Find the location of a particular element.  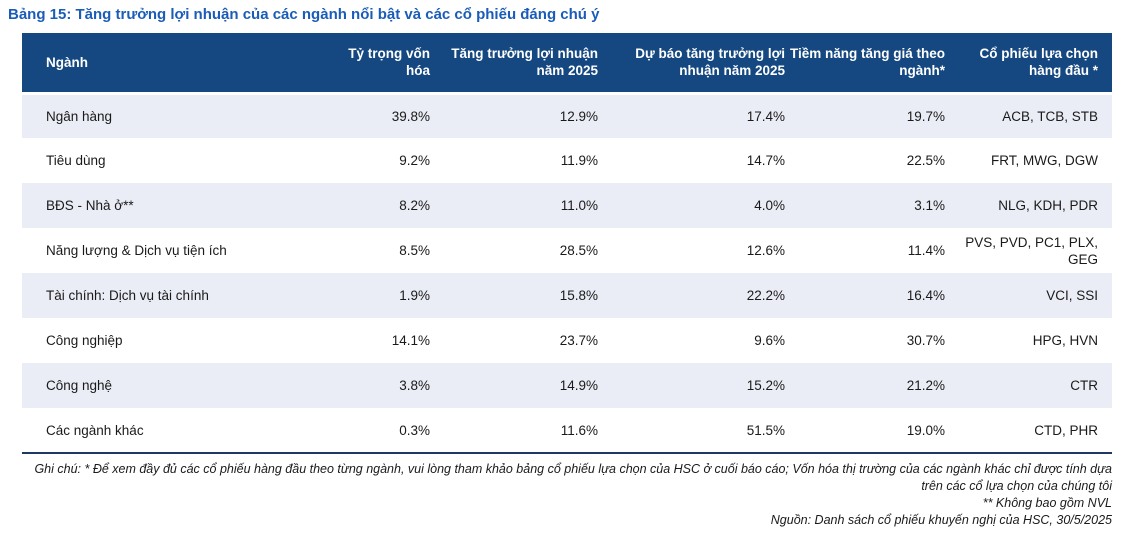

cell-profit-growth-2025: 11.0% is located at coordinates (579, 205).